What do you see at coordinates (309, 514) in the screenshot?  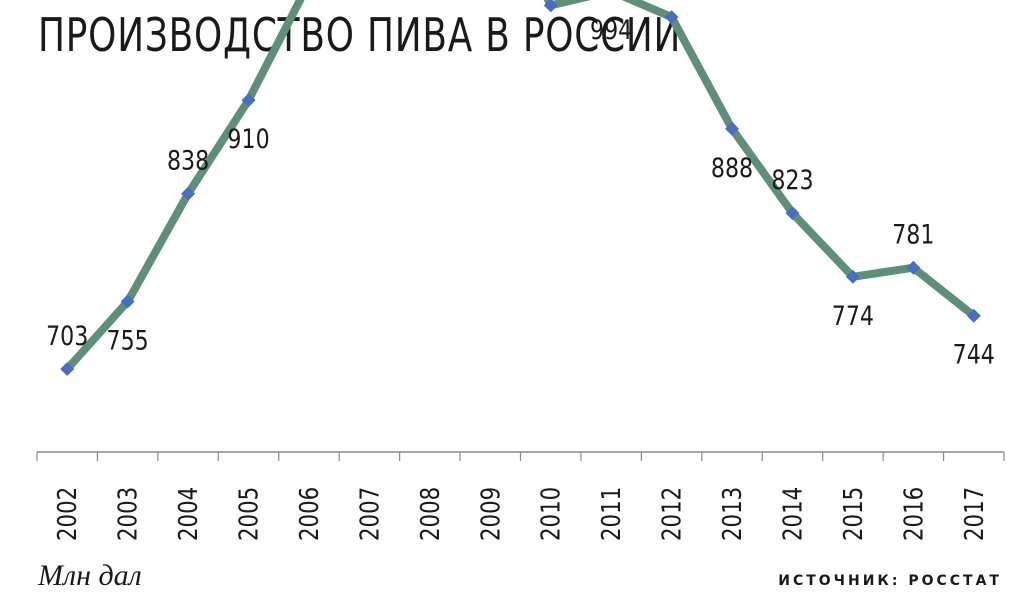 I see `x-tick-label-2006: 2006` at bounding box center [309, 514].